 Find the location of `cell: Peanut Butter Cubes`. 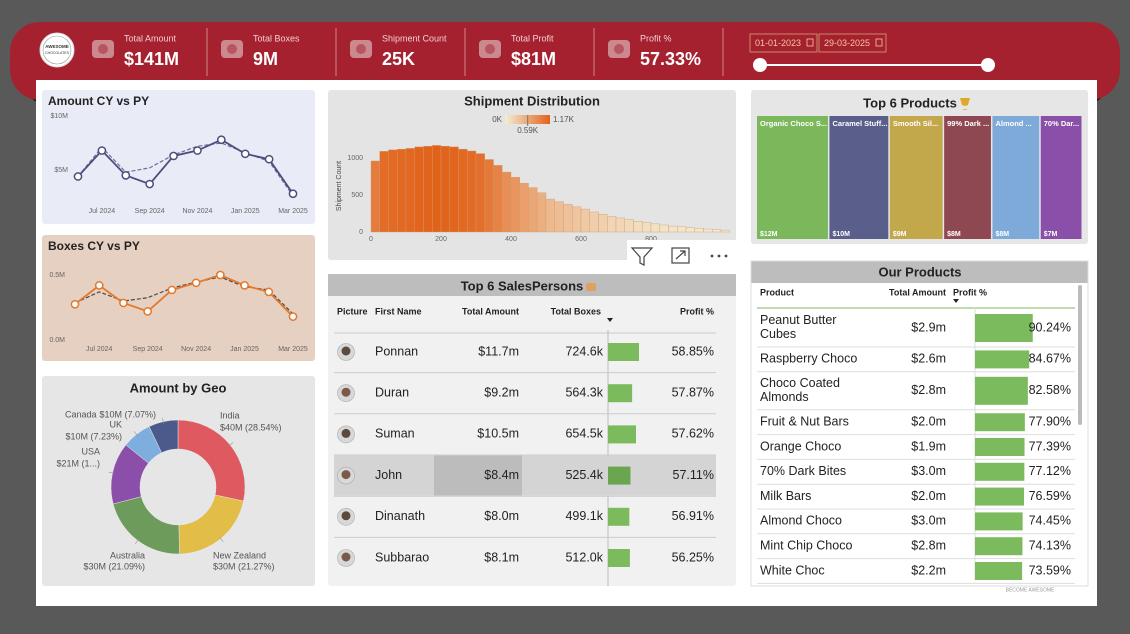

cell: Peanut Butter Cubes is located at coordinates (798, 327).